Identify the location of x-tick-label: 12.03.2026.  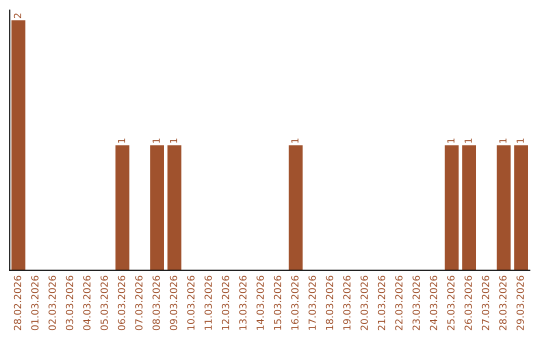
(226, 303).